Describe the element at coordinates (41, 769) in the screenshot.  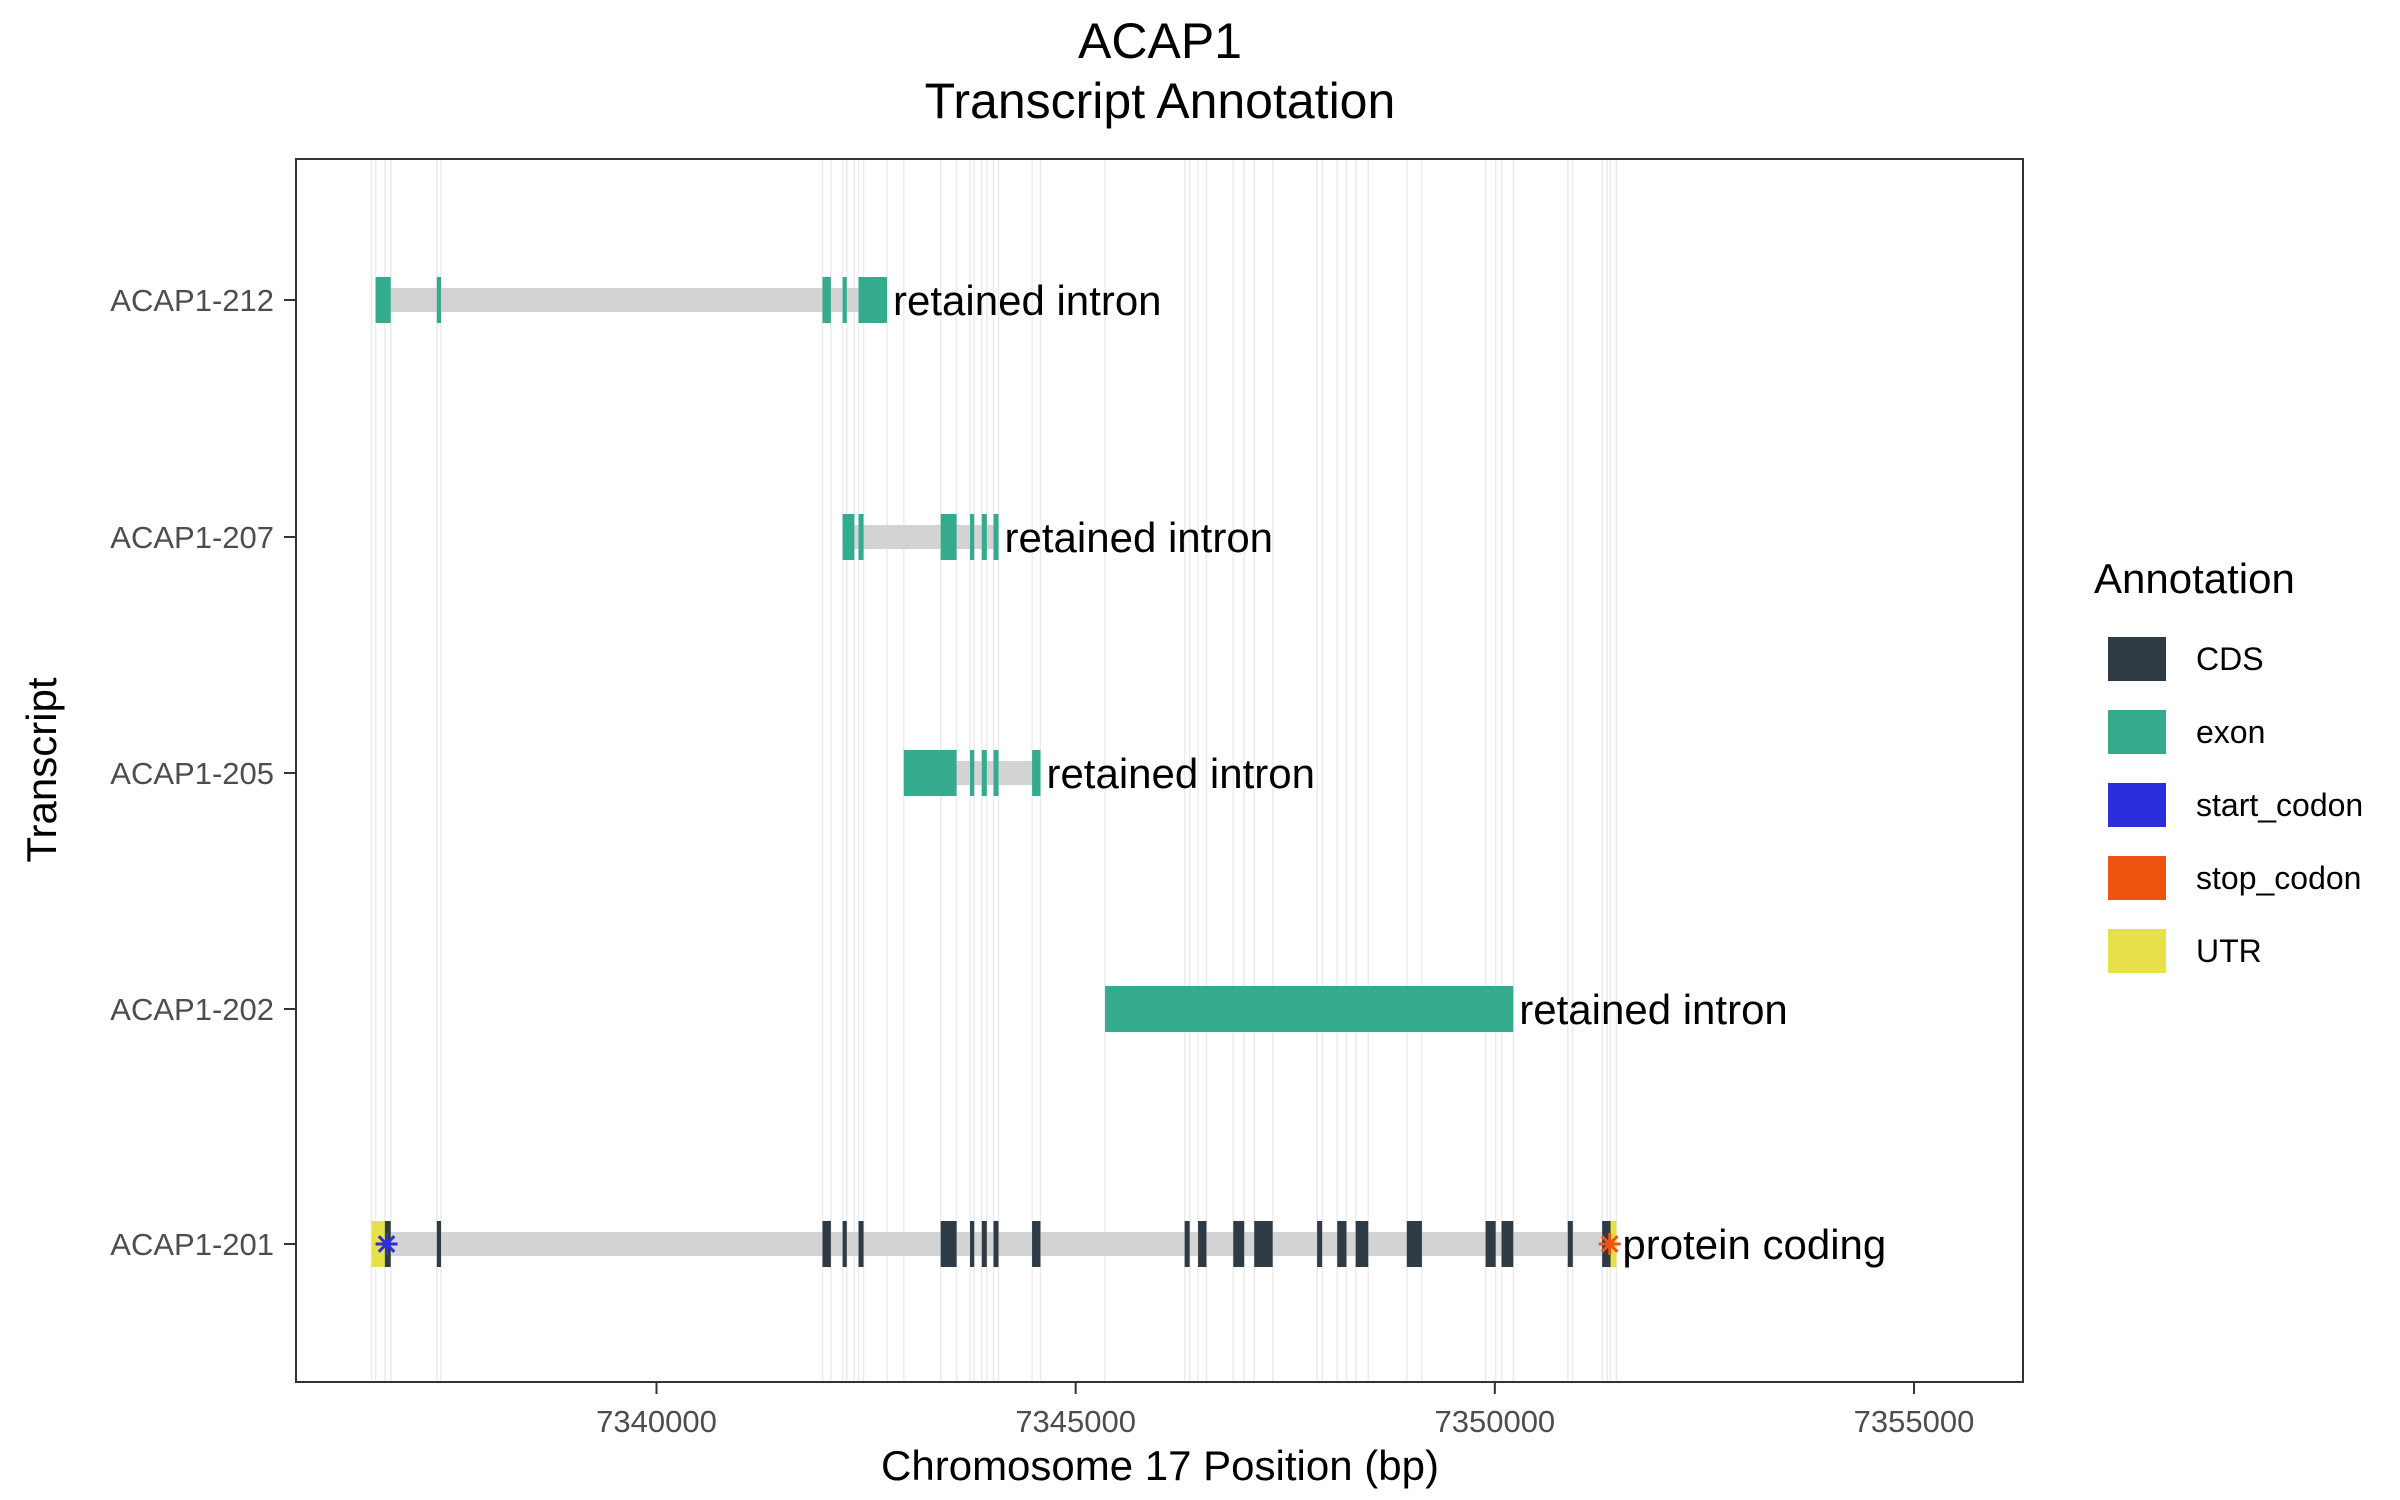
I see `y-axis-title: Transcript` at that location.